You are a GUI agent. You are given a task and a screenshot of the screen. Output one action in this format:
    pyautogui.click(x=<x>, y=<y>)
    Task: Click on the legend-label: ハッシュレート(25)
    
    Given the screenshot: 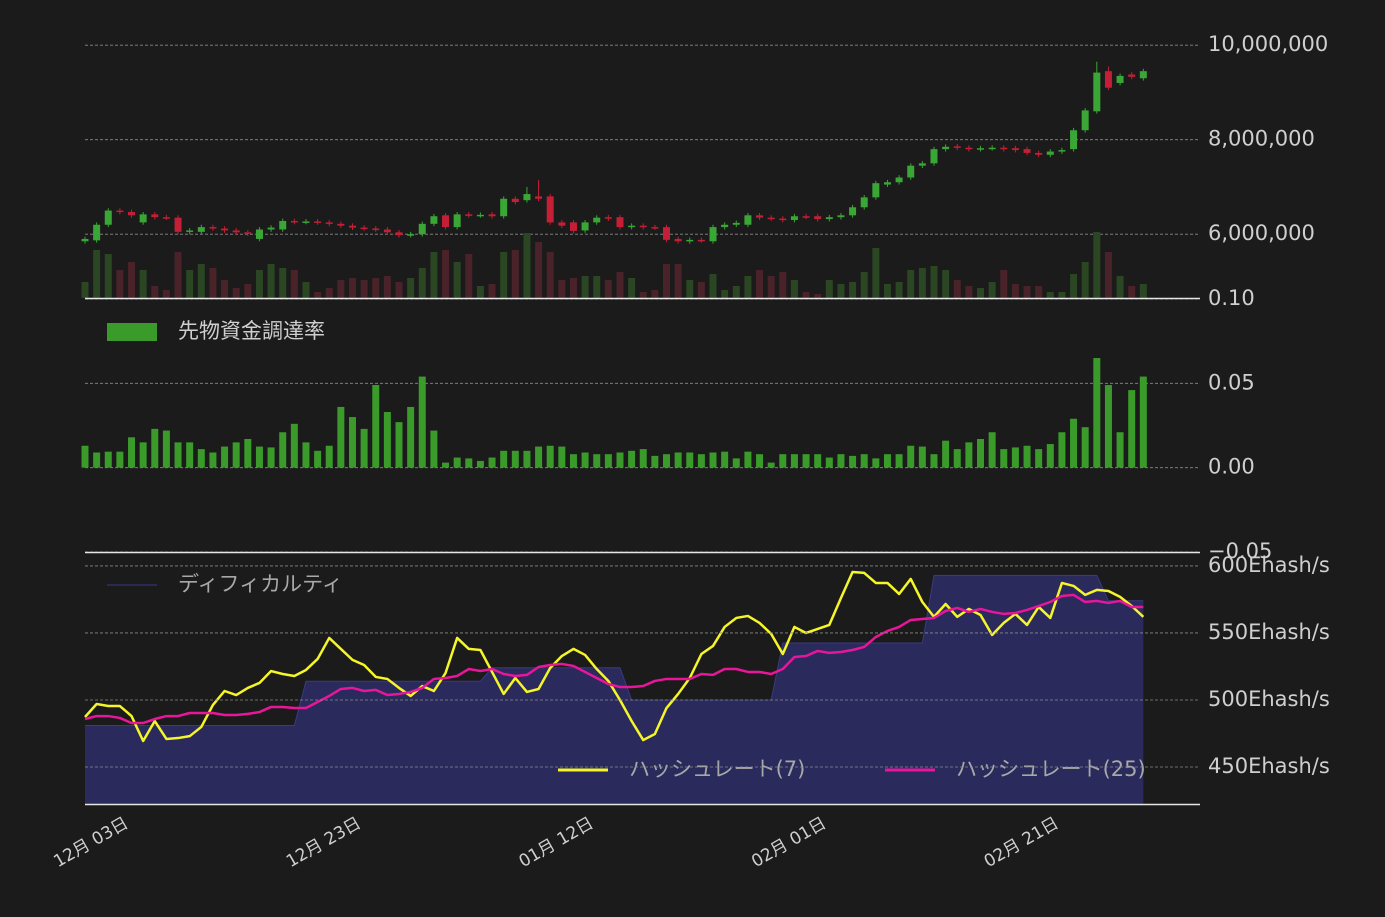 What is the action you would take?
    pyautogui.click(x=1051, y=769)
    